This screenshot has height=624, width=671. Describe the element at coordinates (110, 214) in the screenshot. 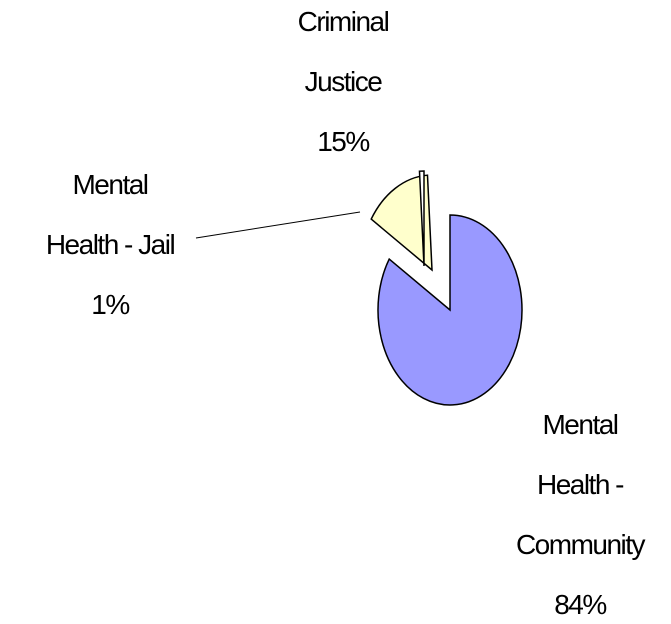

I see `slice-name: Mental Health - Jail` at that location.